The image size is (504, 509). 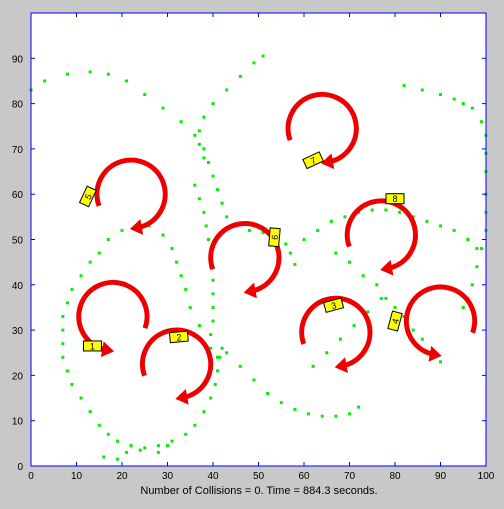 What do you see at coordinates (18, 241) in the screenshot?
I see `y-tick-label: 50` at bounding box center [18, 241].